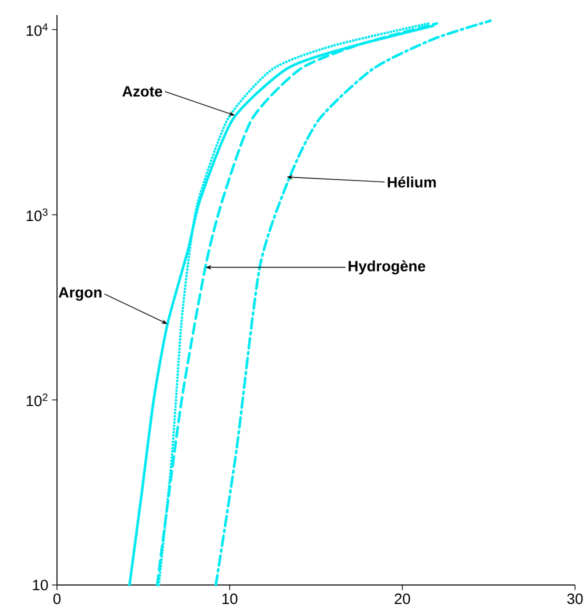  What do you see at coordinates (57, 599) in the screenshot?
I see `x-tick-label: 0` at bounding box center [57, 599].